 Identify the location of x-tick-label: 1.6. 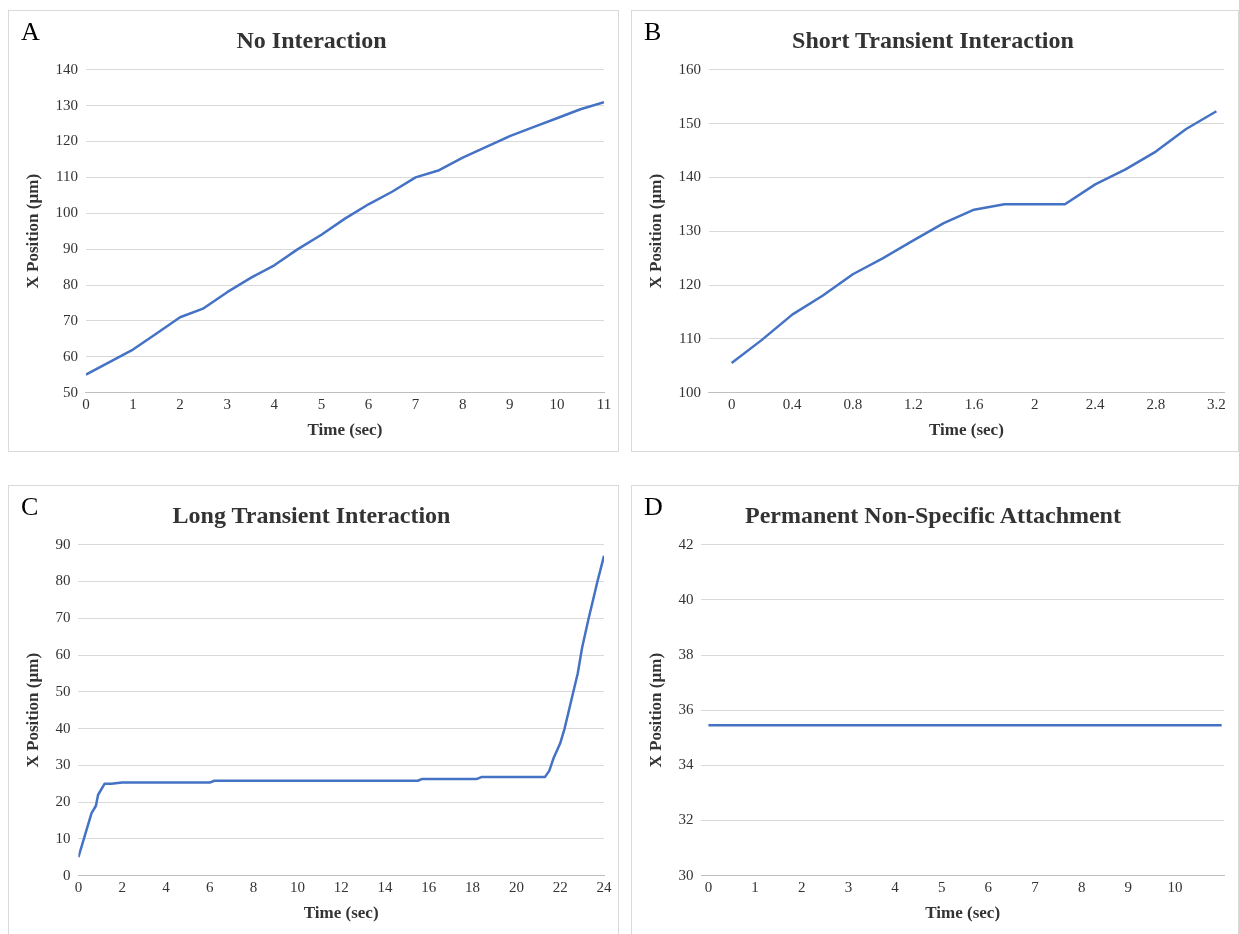
(974, 403).